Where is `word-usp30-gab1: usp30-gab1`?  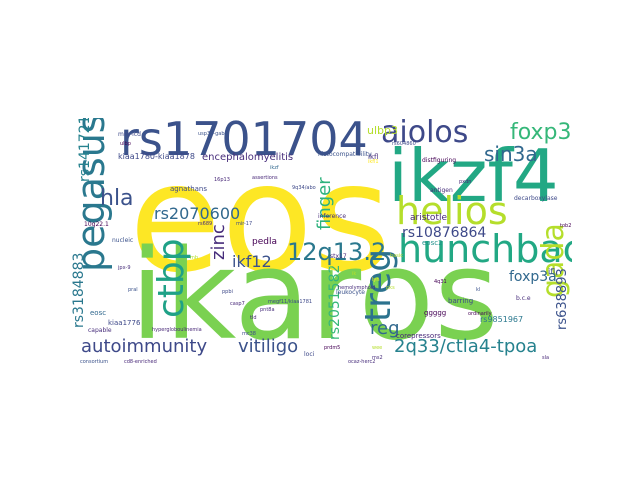 word-usp30-gab1: usp30-gab1 is located at coordinates (213, 134).